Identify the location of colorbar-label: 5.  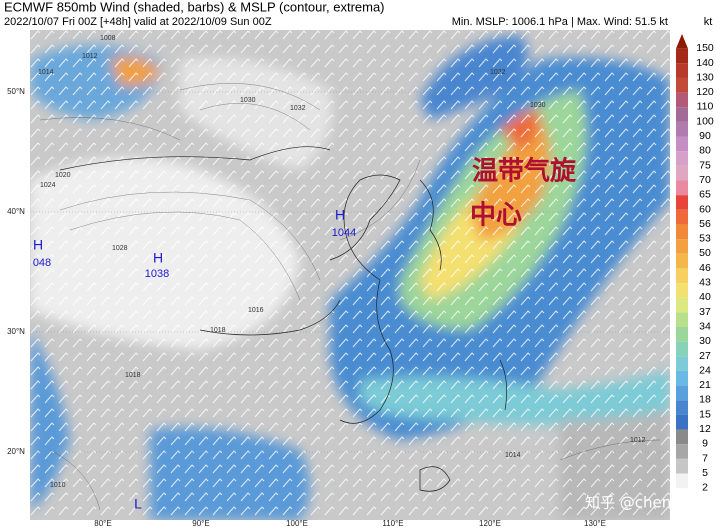
(705, 473).